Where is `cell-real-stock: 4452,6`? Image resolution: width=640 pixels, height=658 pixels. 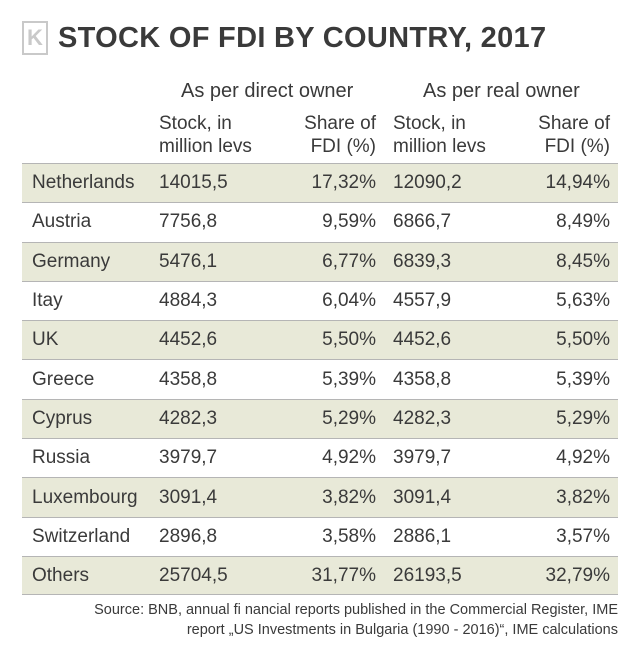 cell-real-stock: 4452,6 is located at coordinates (422, 340).